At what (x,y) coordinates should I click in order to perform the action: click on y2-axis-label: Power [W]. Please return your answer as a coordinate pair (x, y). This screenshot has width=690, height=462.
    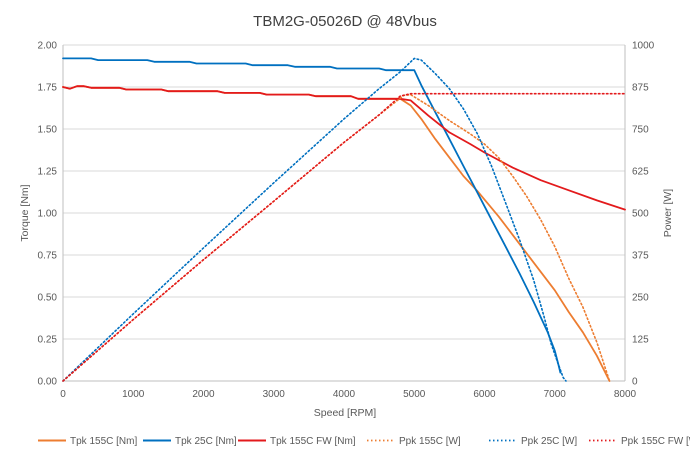
    Looking at the image, I should click on (668, 213).